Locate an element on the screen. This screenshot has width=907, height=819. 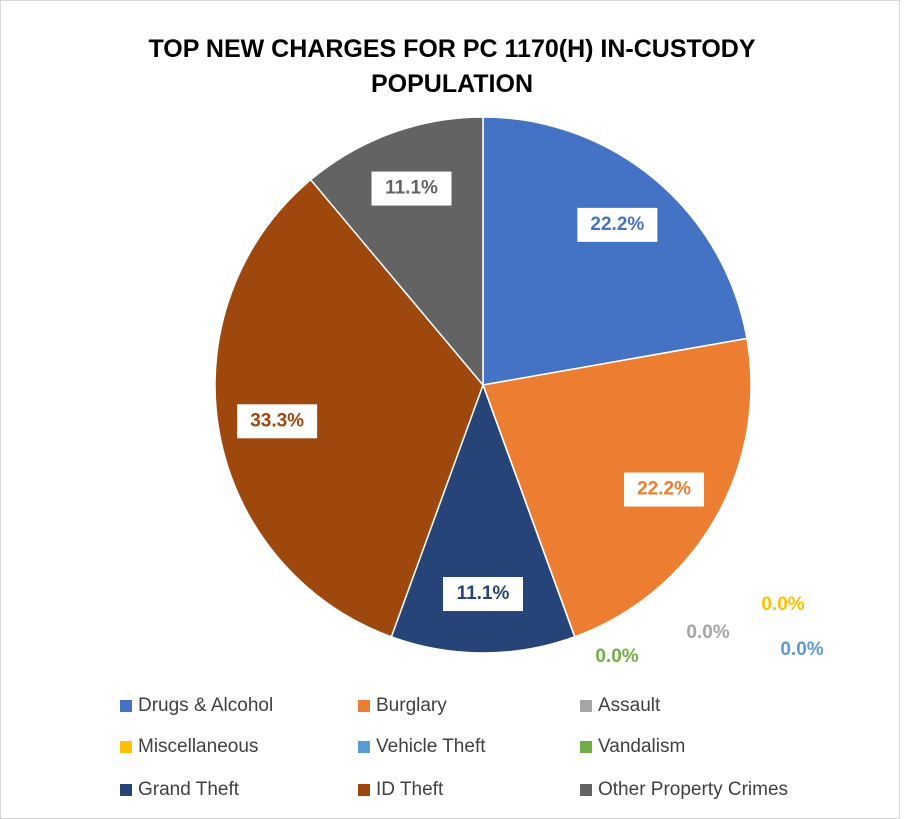
legend-label: Assault is located at coordinates (629, 705).